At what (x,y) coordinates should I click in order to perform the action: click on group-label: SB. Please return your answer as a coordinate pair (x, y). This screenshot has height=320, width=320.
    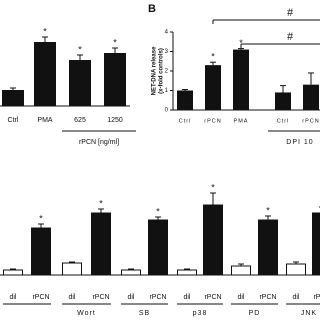
    Looking at the image, I should click on (144, 313).